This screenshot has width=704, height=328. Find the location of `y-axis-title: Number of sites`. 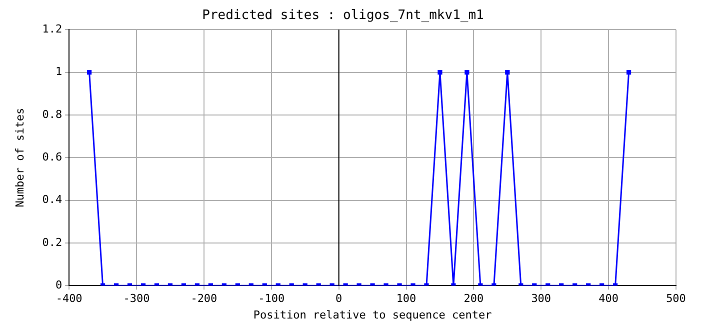

y-axis-title: Number of sites is located at coordinates (19, 158).